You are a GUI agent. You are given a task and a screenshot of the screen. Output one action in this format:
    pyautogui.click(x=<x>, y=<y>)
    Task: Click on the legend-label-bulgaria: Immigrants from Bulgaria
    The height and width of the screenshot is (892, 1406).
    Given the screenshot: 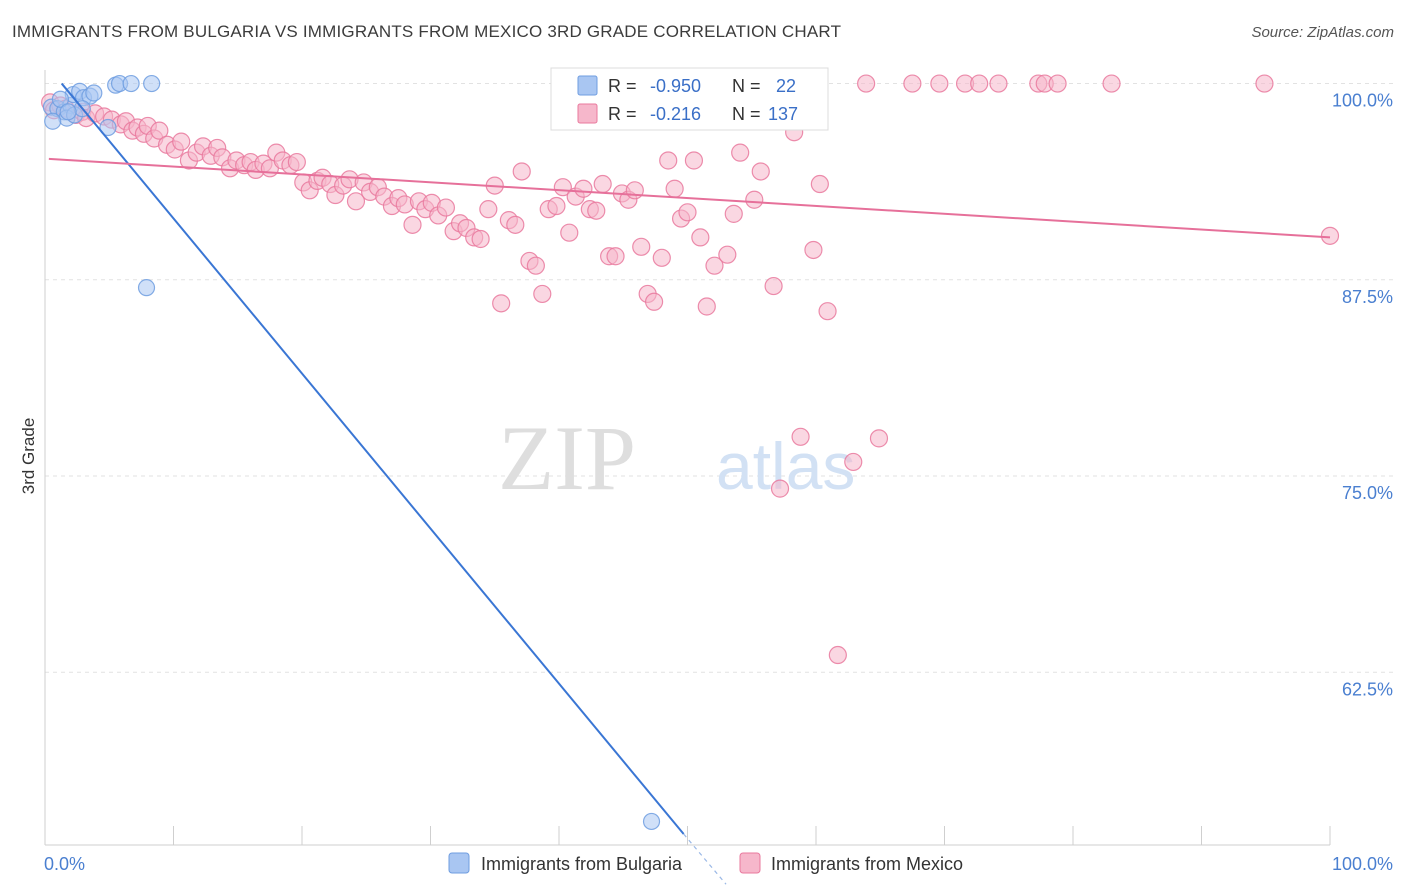 What is the action you would take?
    pyautogui.click(x=582, y=864)
    